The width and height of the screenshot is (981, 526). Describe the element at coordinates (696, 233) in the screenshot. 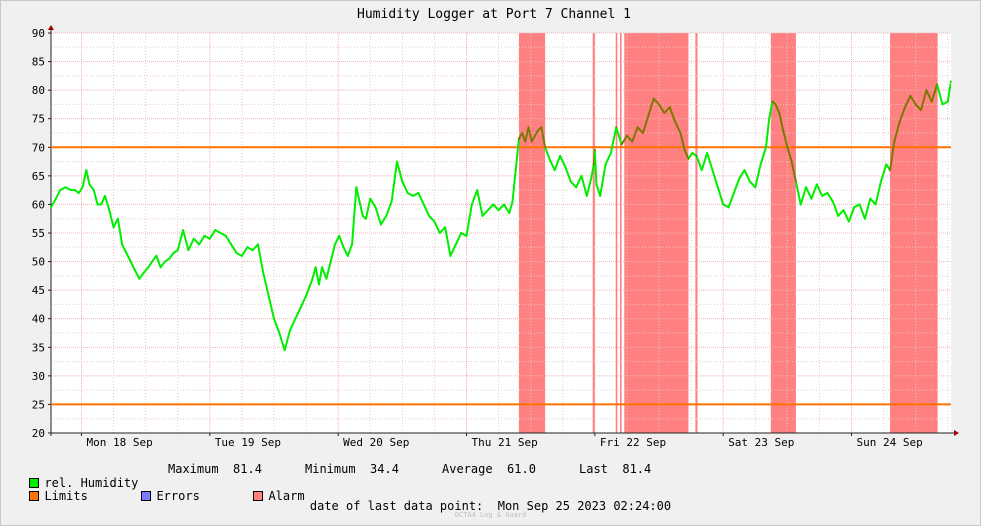

I see `alarm-band` at that location.